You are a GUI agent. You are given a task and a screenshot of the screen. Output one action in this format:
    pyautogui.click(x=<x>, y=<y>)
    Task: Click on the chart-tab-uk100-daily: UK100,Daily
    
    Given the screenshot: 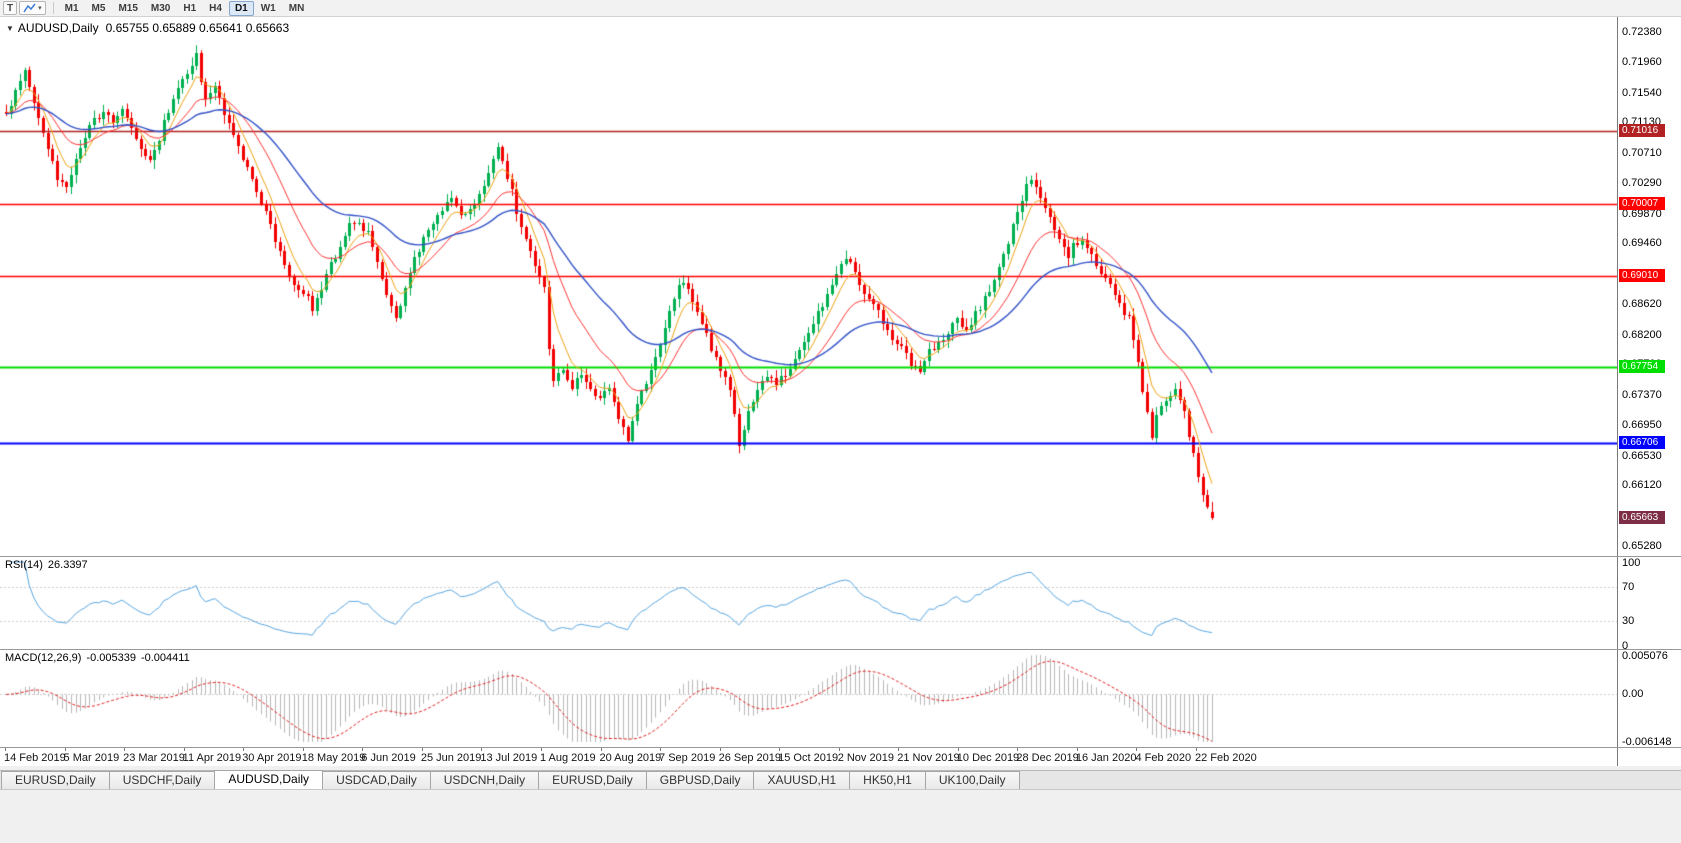 What is the action you would take?
    pyautogui.click(x=972, y=780)
    